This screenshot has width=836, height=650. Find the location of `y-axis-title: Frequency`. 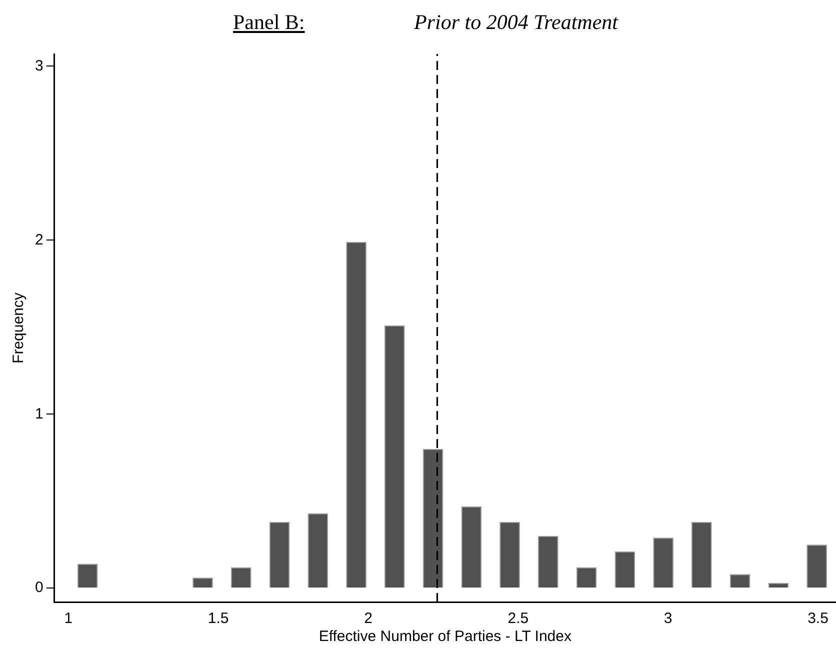

y-axis-title: Frequency is located at coordinates (19, 328).